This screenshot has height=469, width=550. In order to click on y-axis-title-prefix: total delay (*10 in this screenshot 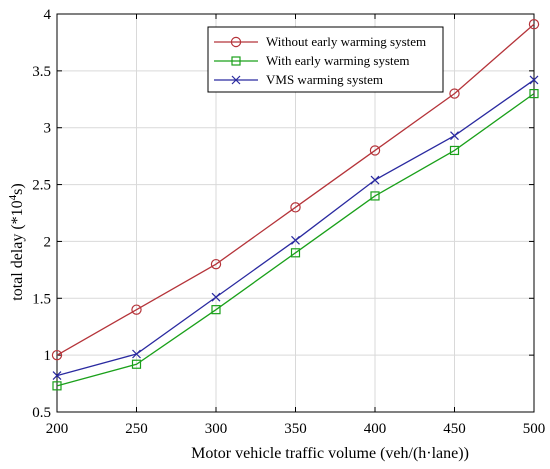, I will do `click(17, 250)`.